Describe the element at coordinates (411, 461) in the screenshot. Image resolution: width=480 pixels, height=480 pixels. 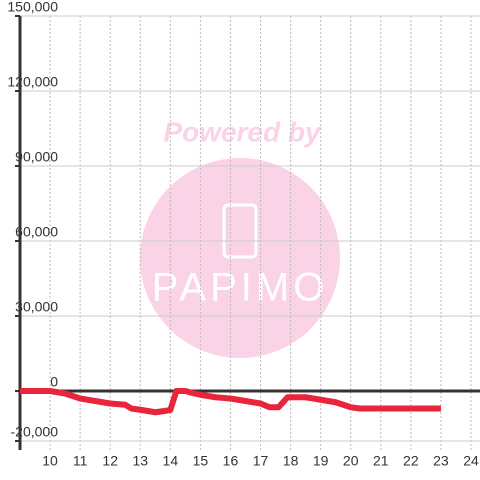
I see `x-tick-label: 22` at that location.